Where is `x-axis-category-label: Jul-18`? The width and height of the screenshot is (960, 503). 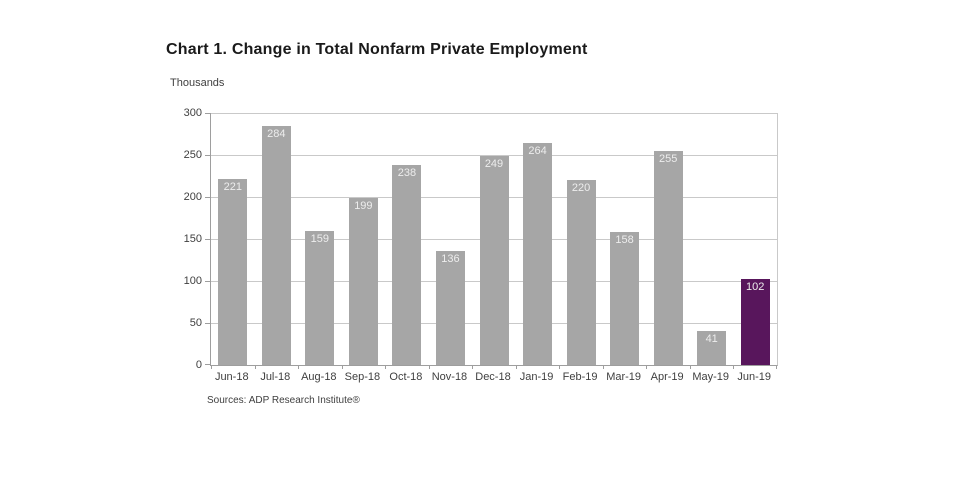
x-axis-category-label: Jul-18 is located at coordinates (275, 377).